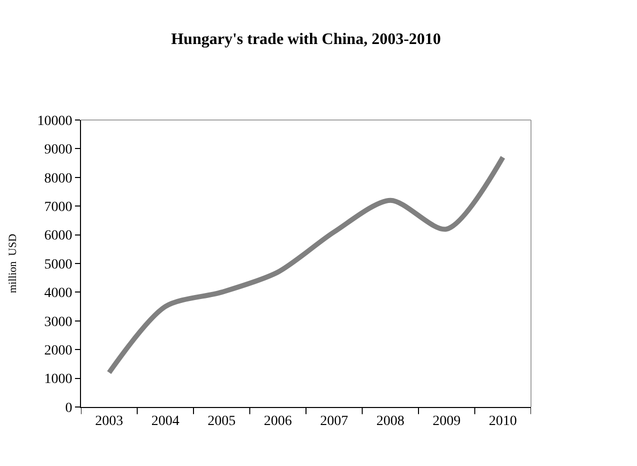 This screenshot has width=637, height=466. What do you see at coordinates (12, 264) in the screenshot?
I see `y-axis-title: million USD` at bounding box center [12, 264].